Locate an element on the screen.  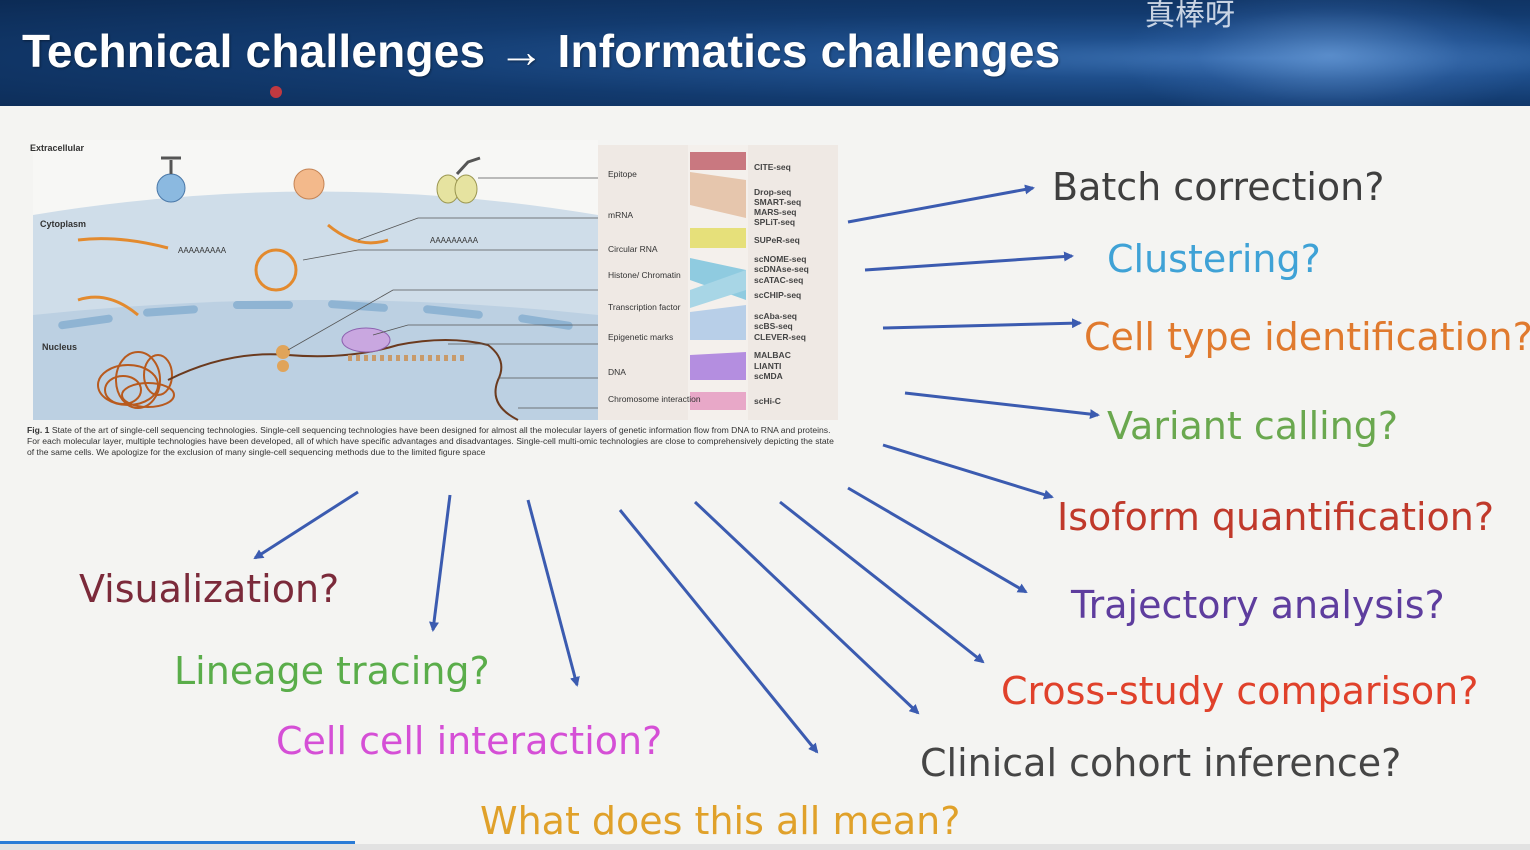
slide-progress-bar is located at coordinates (177, 842).